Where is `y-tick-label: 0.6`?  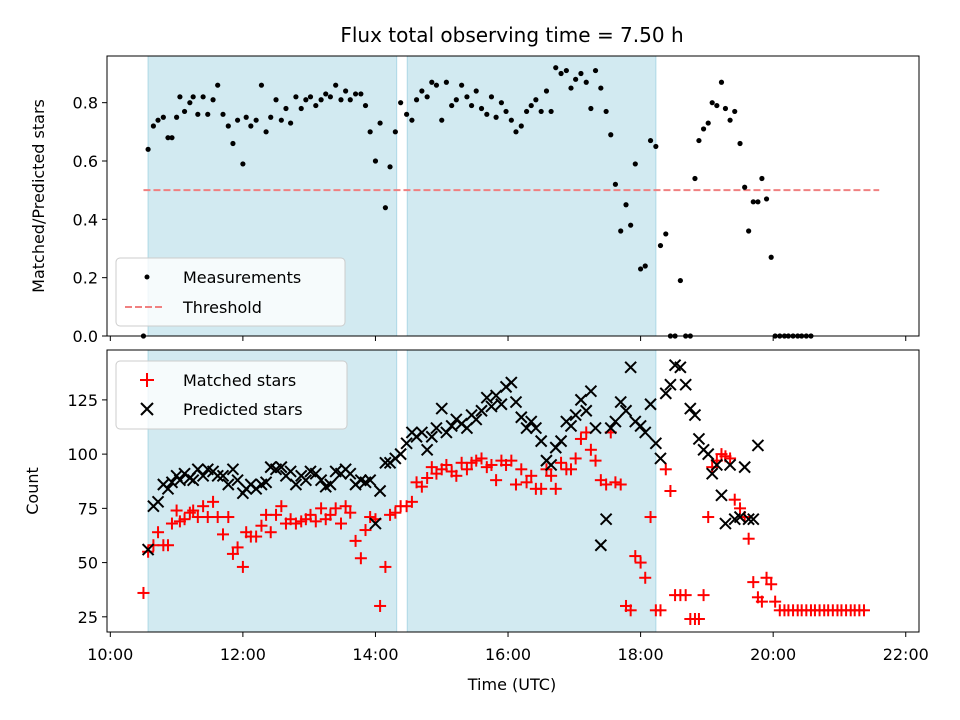
y-tick-label: 0.6 is located at coordinates (85, 161).